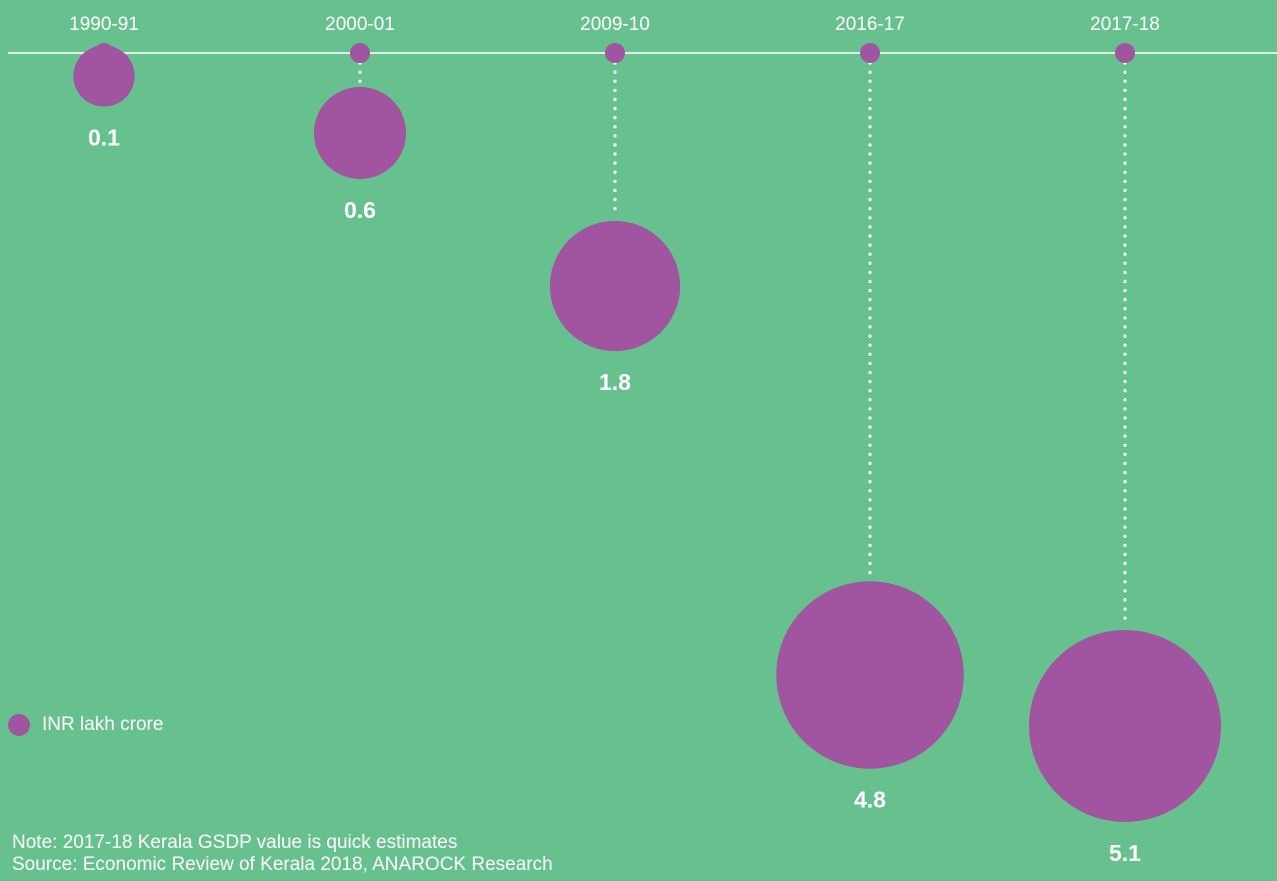  Describe the element at coordinates (360, 210) in the screenshot. I see `value-label-2000-01: 0.6` at that location.